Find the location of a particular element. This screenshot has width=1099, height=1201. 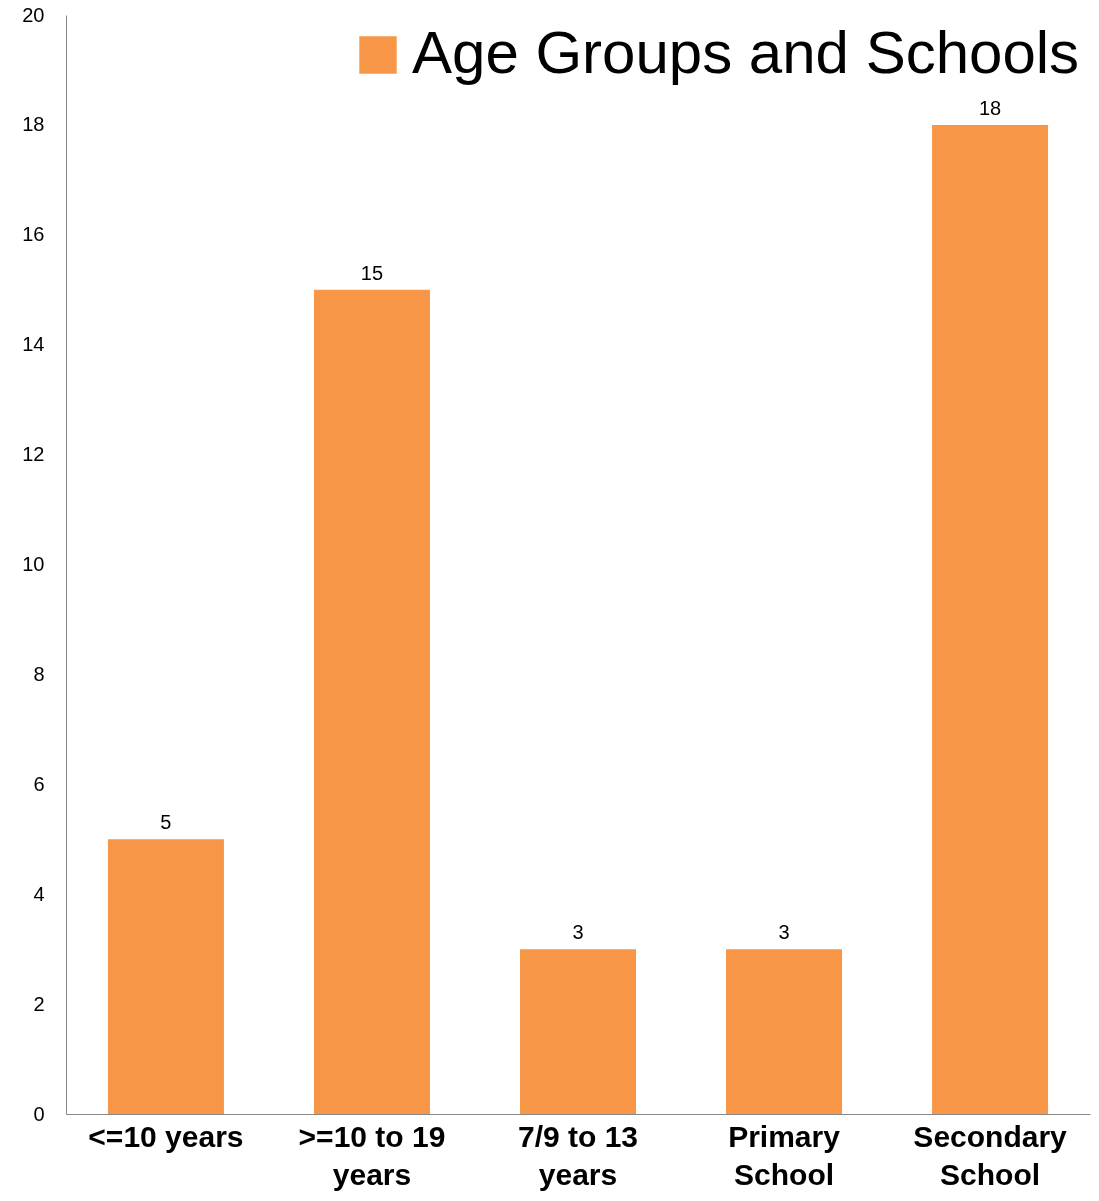

x-tick-label: <=10 years is located at coordinates (166, 1136).